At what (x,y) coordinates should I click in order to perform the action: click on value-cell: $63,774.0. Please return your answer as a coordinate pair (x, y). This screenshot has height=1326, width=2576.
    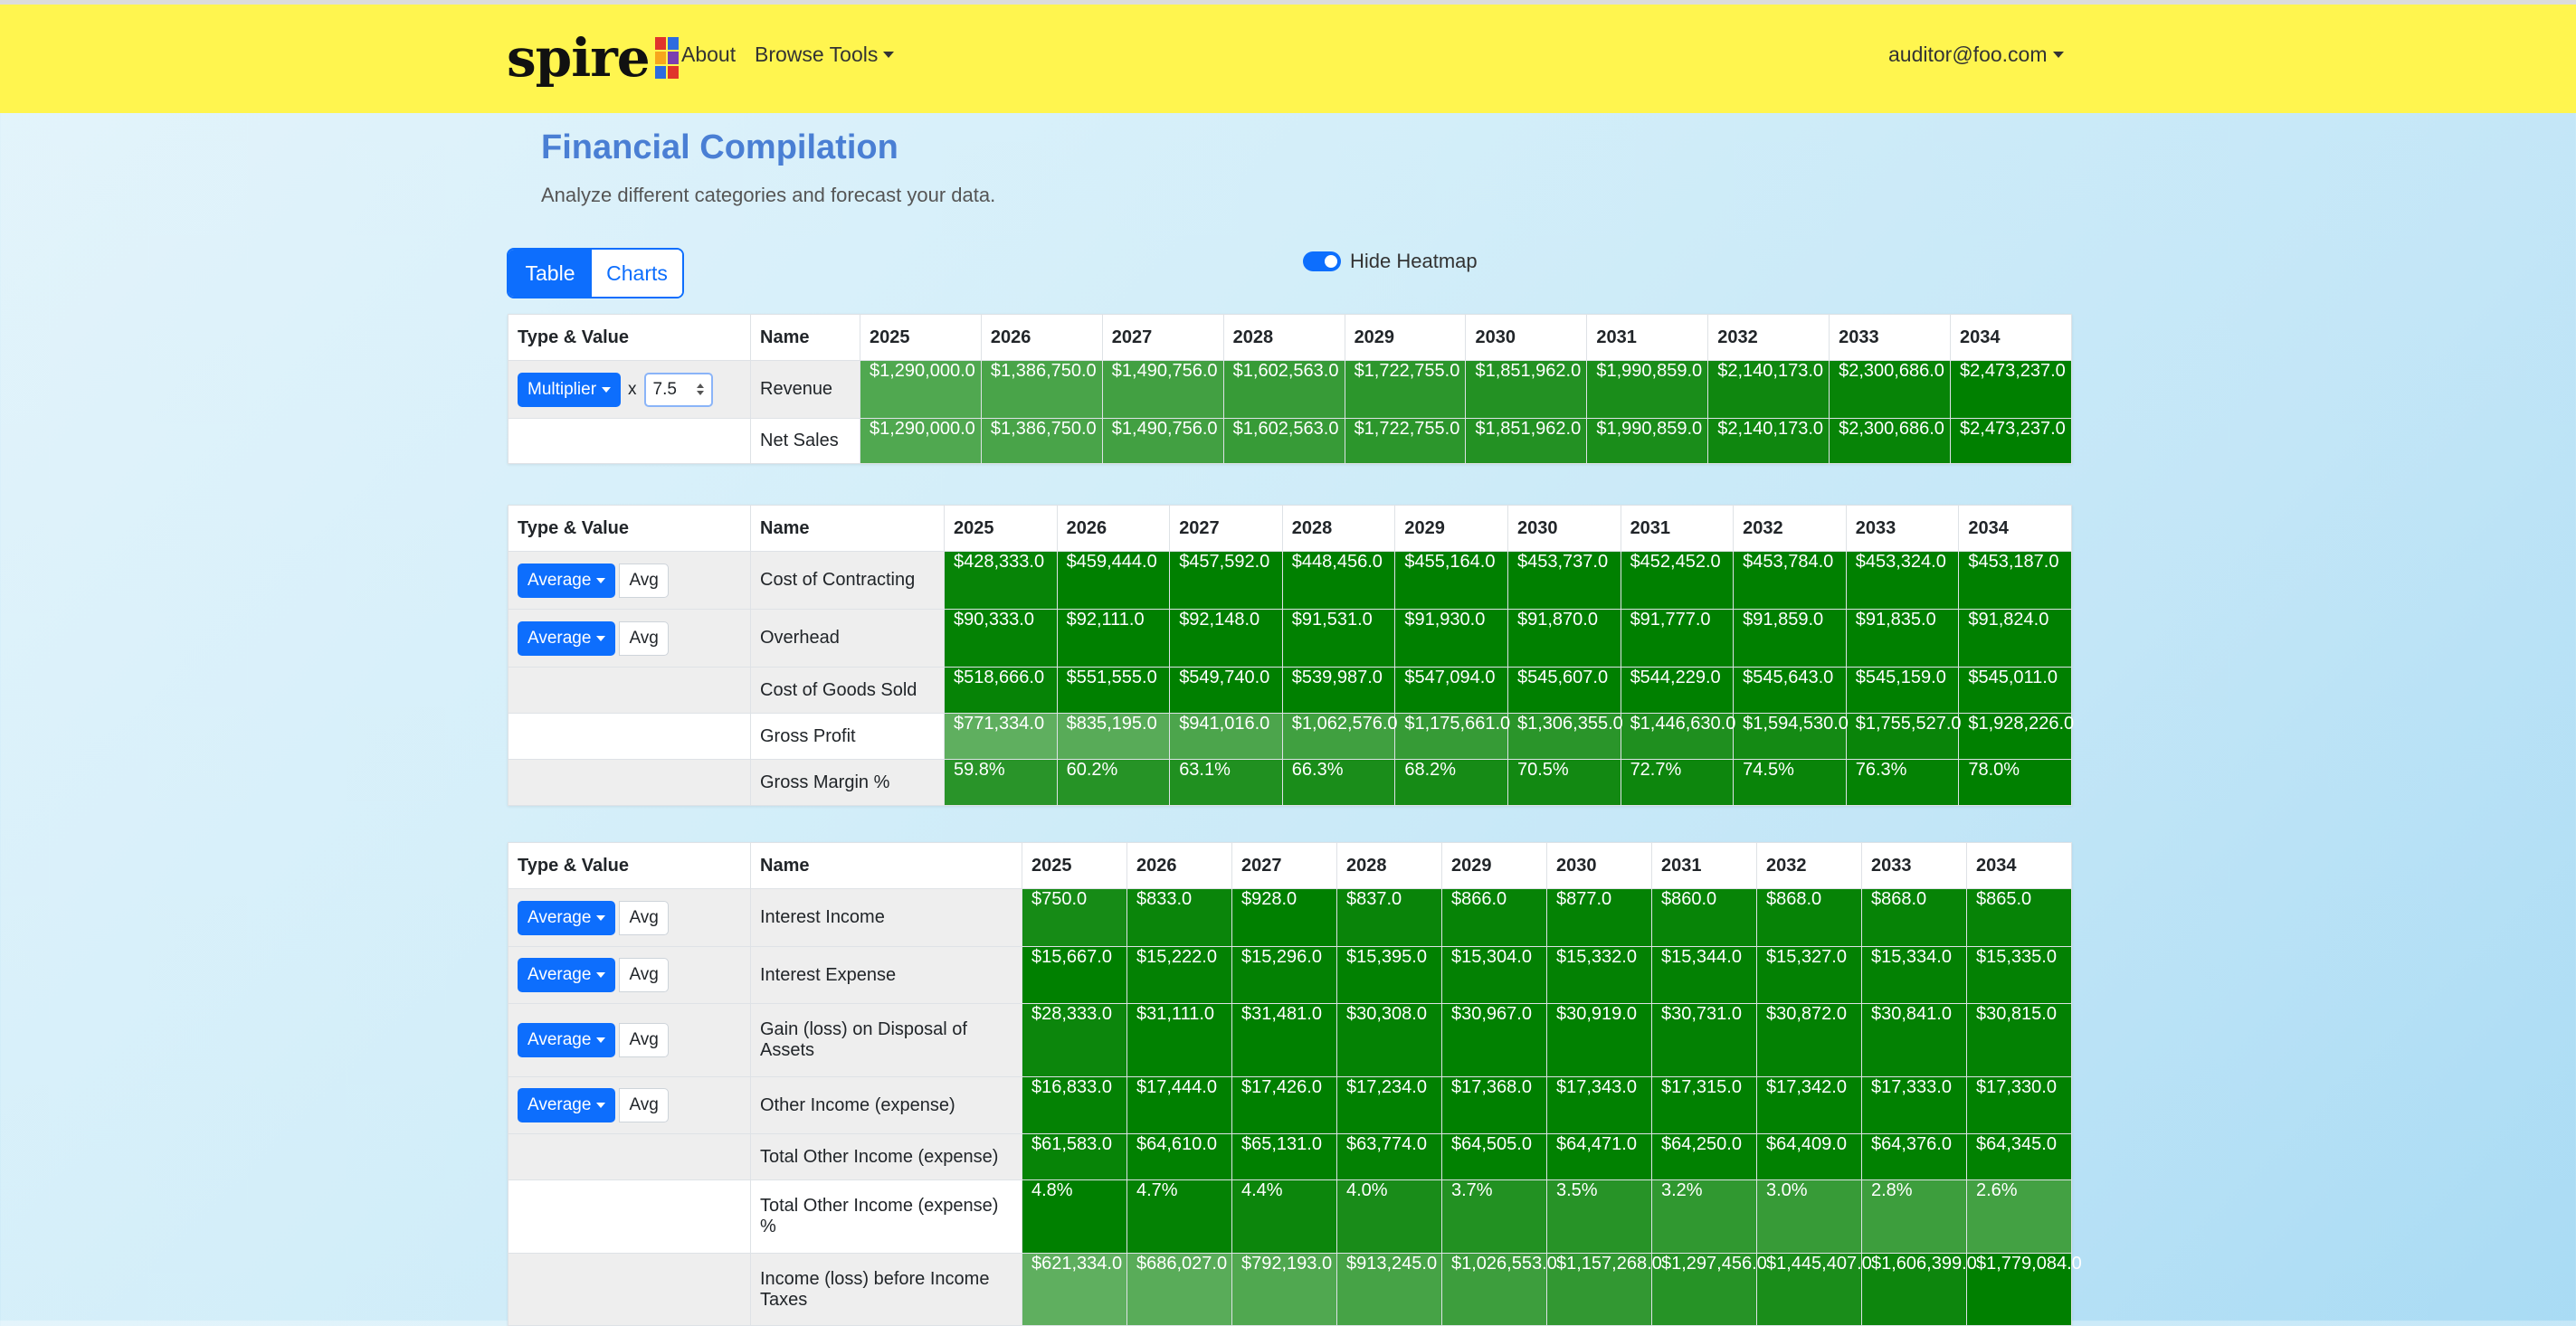
    Looking at the image, I should click on (1389, 1156).